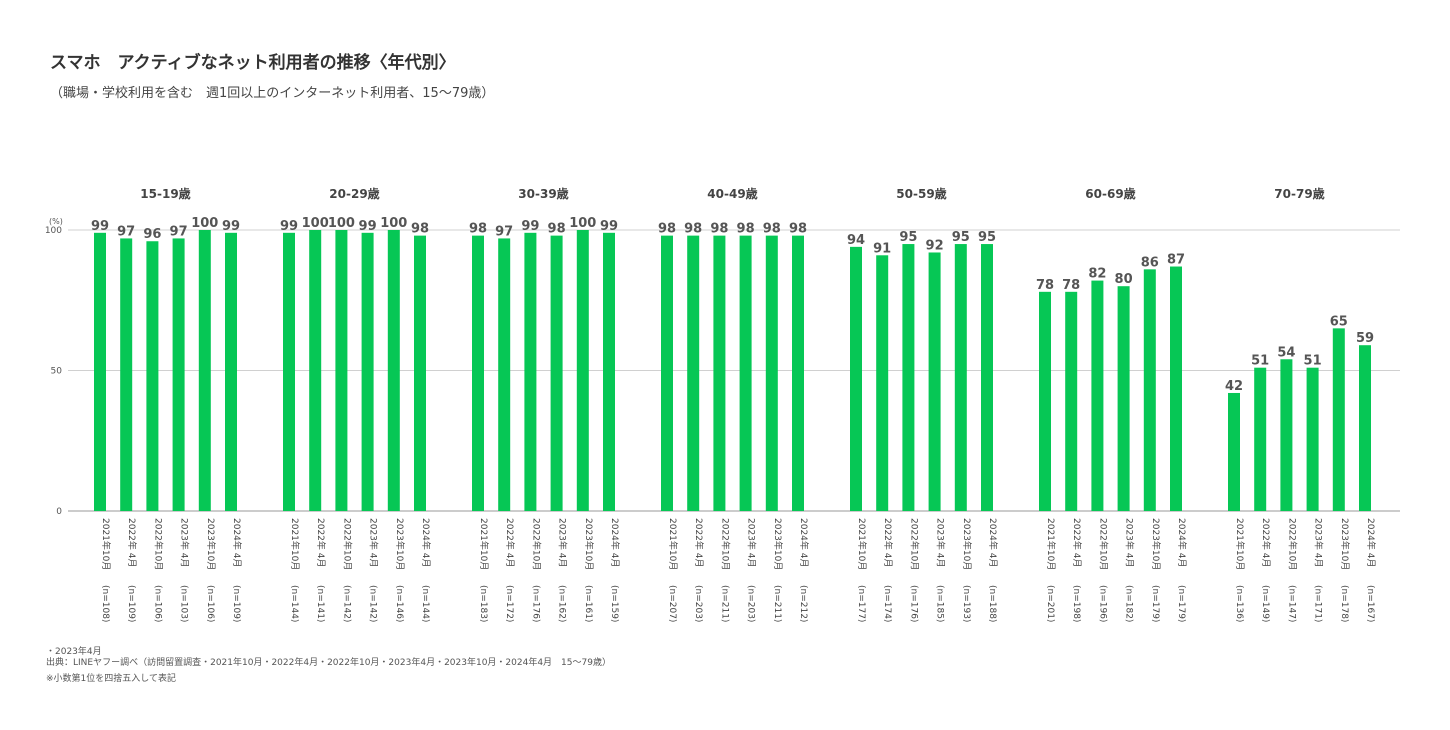 This screenshot has width=1450, height=730. What do you see at coordinates (341, 223) in the screenshot?
I see `data-label: 100` at bounding box center [341, 223].